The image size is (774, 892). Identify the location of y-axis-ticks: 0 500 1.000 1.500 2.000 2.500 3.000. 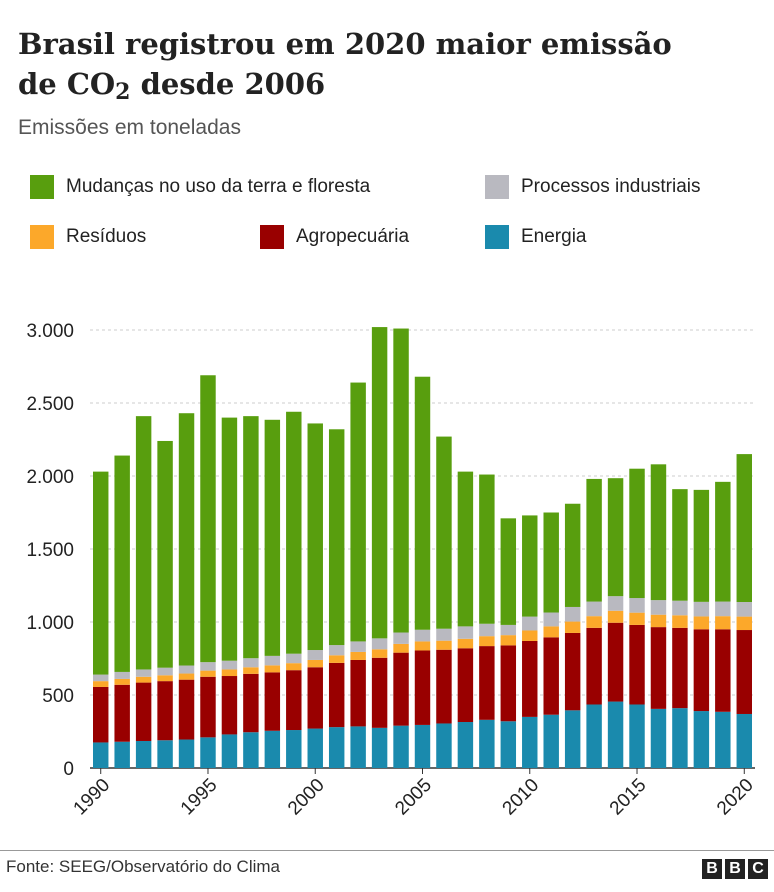
(50, 550).